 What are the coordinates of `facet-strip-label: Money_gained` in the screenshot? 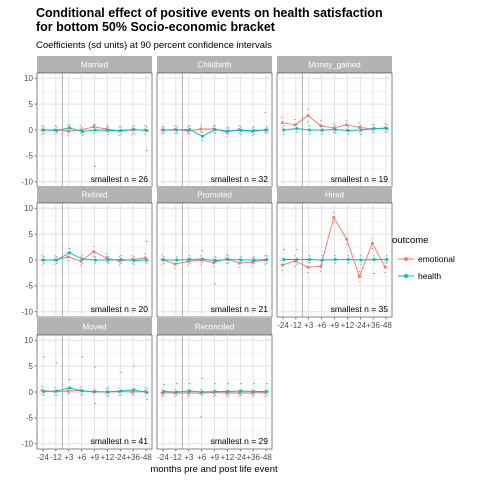 It's located at (334, 65).